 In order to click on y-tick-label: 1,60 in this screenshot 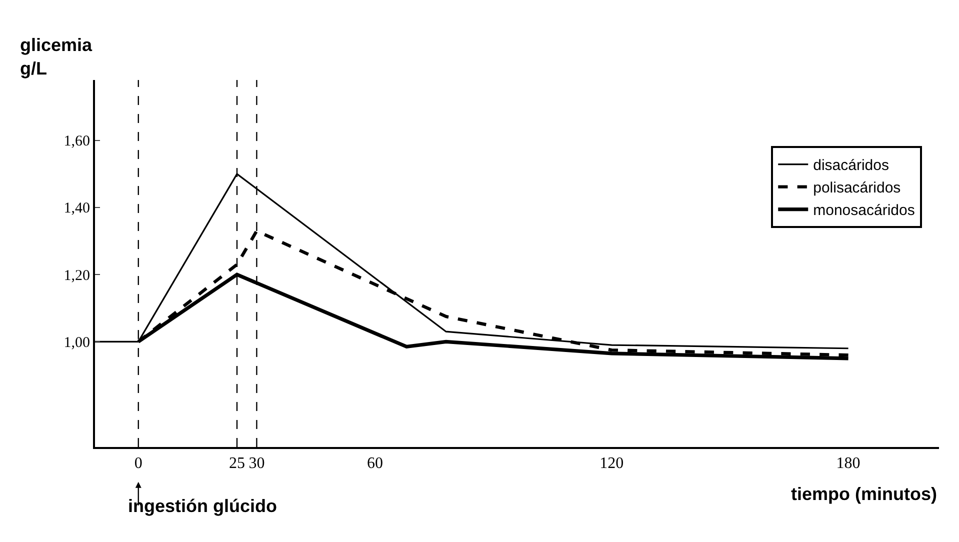, I will do `click(77, 142)`.